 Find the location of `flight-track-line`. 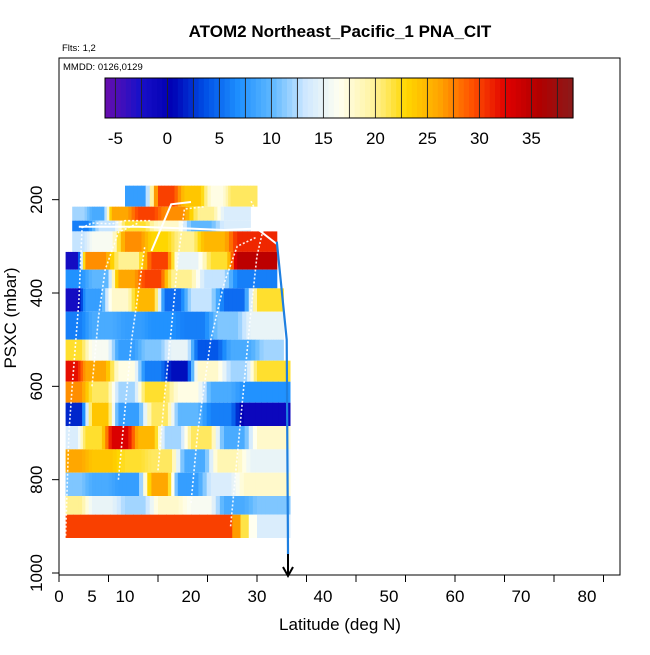

flight-track-line is located at coordinates (115, 304).